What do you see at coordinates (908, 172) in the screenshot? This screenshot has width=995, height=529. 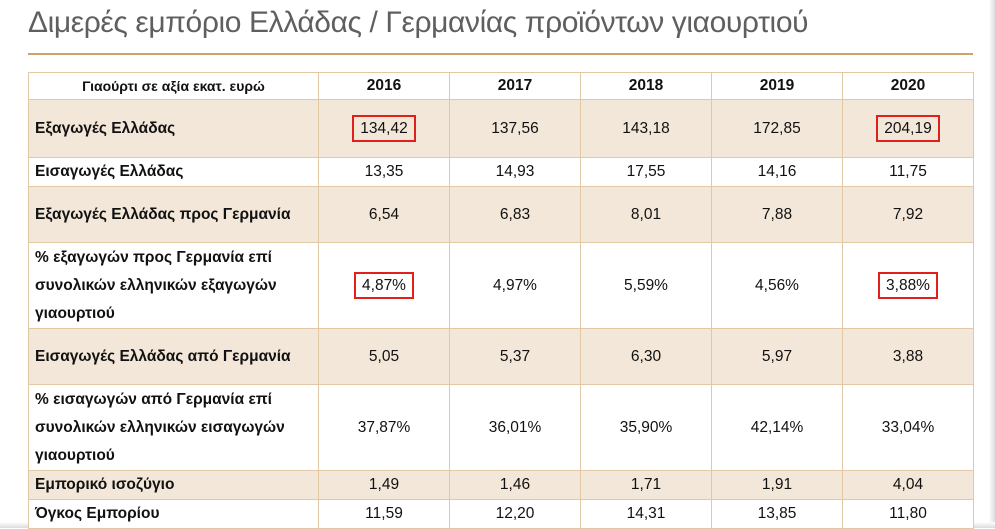 I see `table-cell: 11,75` at bounding box center [908, 172].